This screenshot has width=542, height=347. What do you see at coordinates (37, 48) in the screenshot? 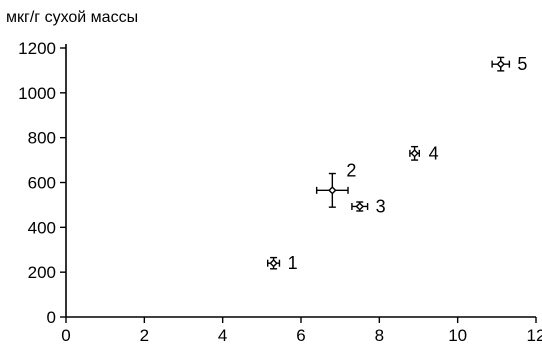
I see `y-tick-label: 1200` at bounding box center [37, 48].